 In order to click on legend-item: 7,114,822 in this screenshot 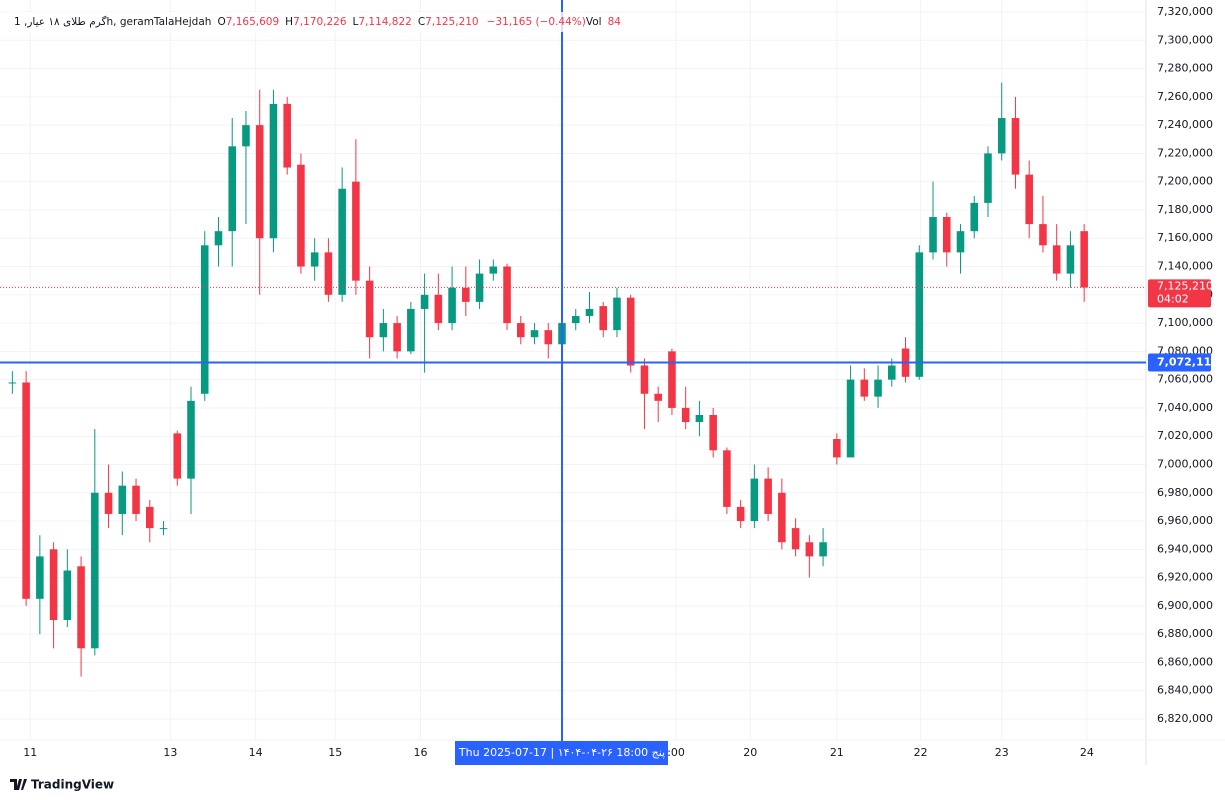, I will do `click(384, 22)`.